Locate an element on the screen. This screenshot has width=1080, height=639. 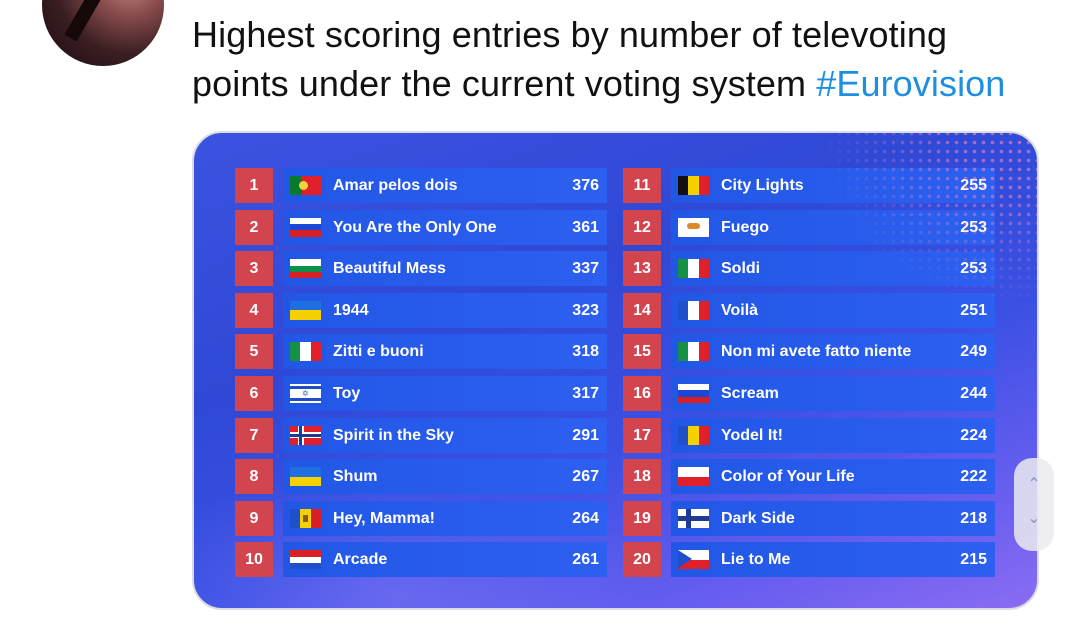
leaderboard-row: 19 Dark Side 218 is located at coordinates (809, 518).